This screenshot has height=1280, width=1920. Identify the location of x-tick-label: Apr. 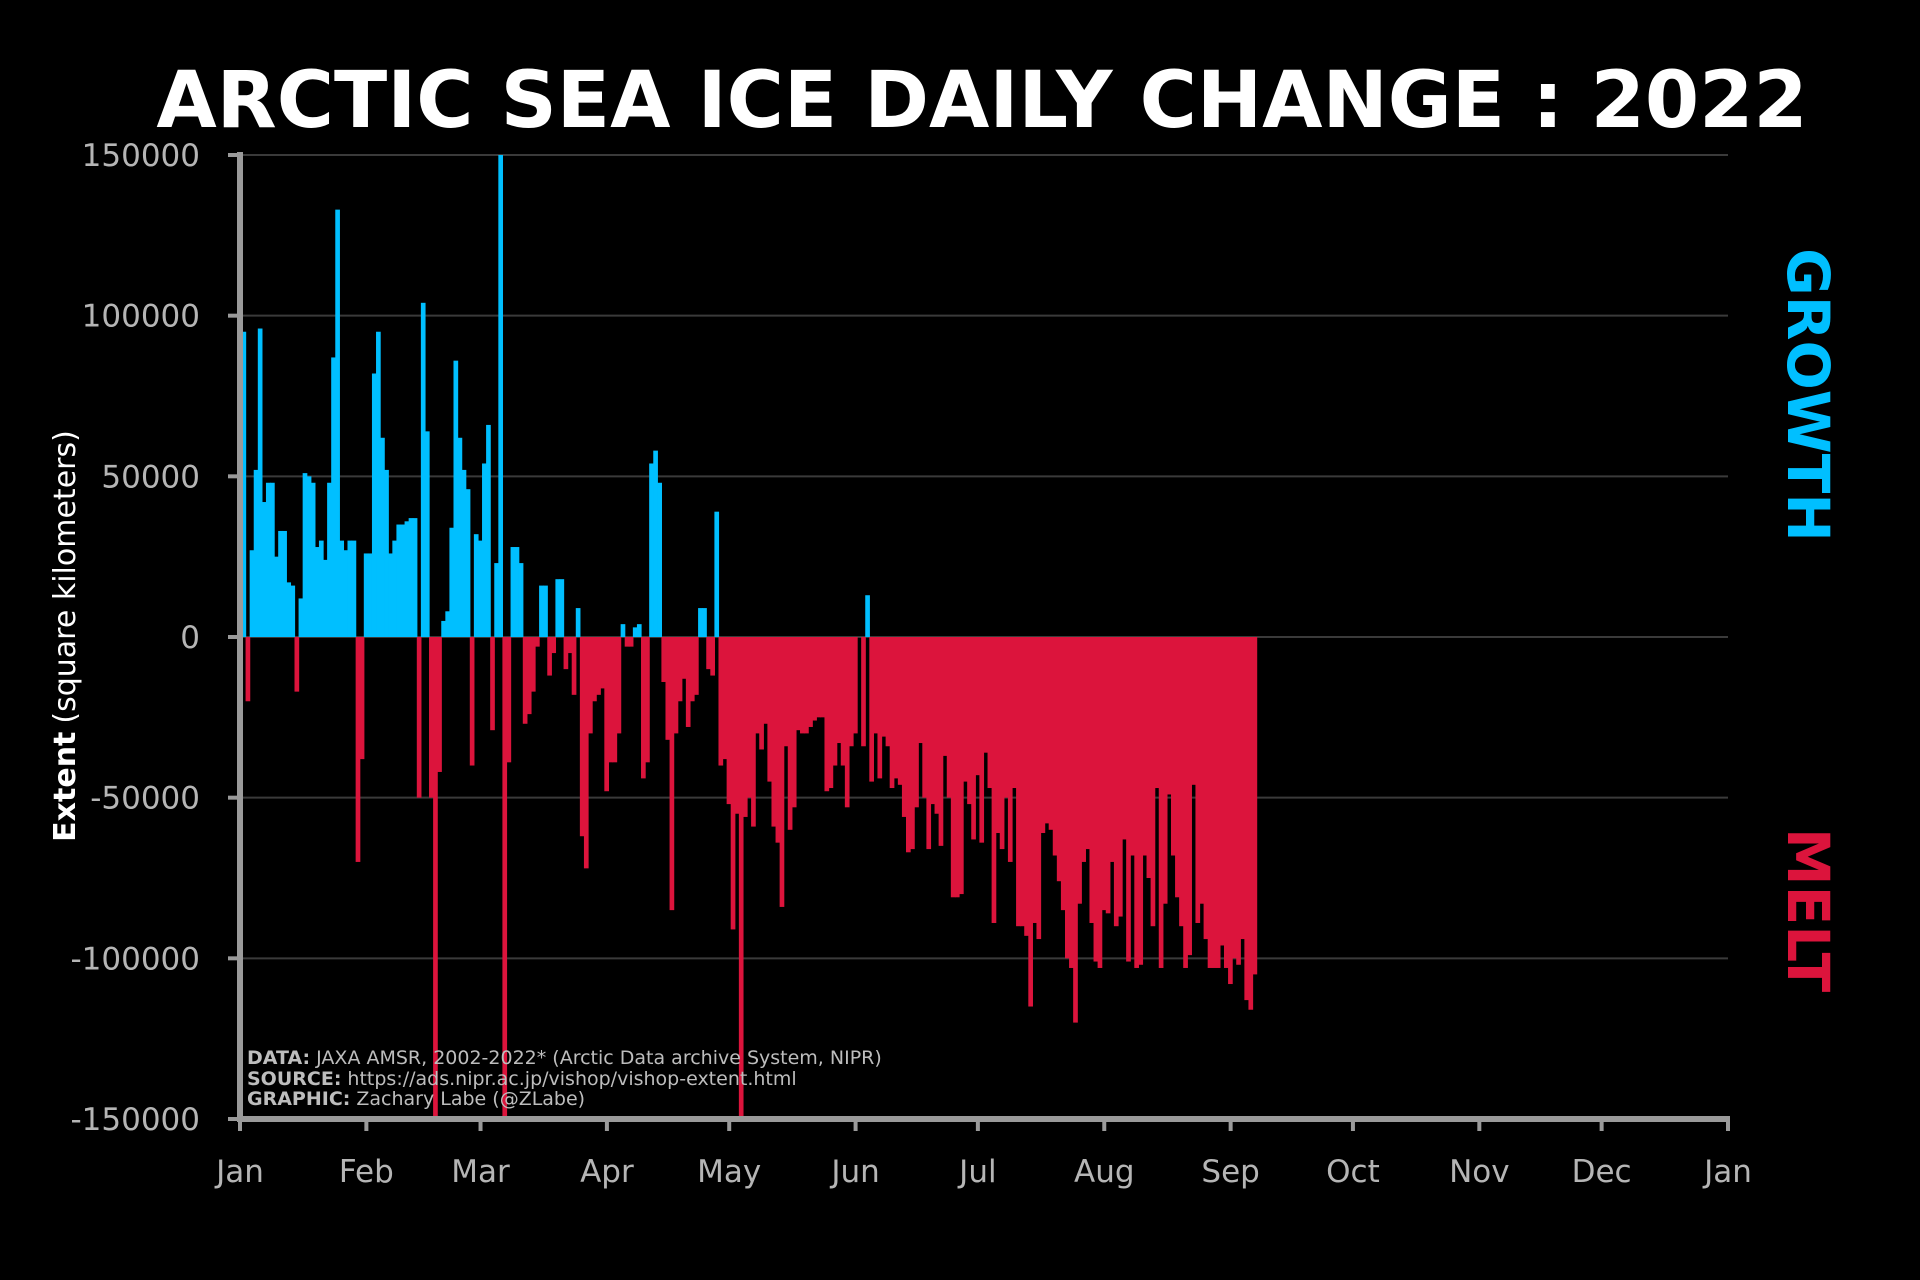
(607, 1172).